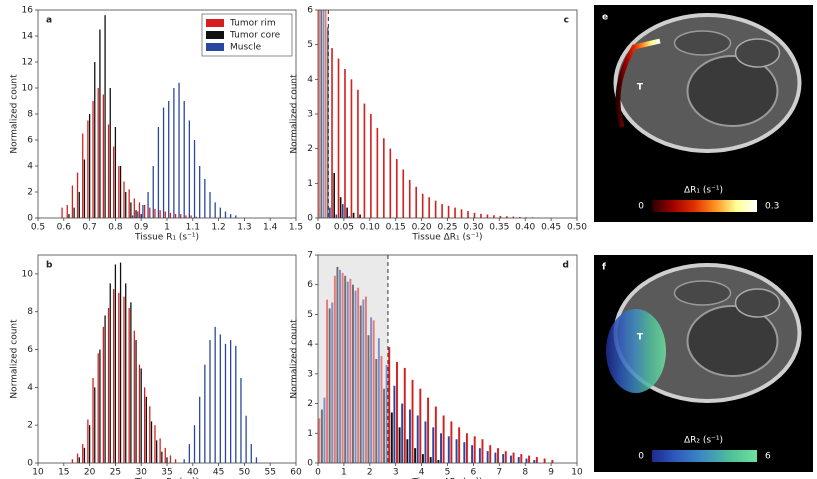 Image resolution: width=817 pixels, height=479 pixels. What do you see at coordinates (499, 228) in the screenshot?
I see `x-tick-label: 0.35` at bounding box center [499, 228].